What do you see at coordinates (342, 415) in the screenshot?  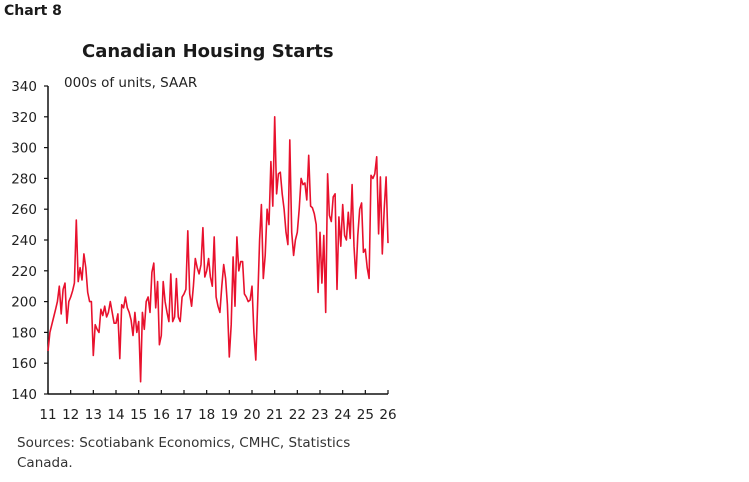 I see `x-tick-label: 24` at bounding box center [342, 415].